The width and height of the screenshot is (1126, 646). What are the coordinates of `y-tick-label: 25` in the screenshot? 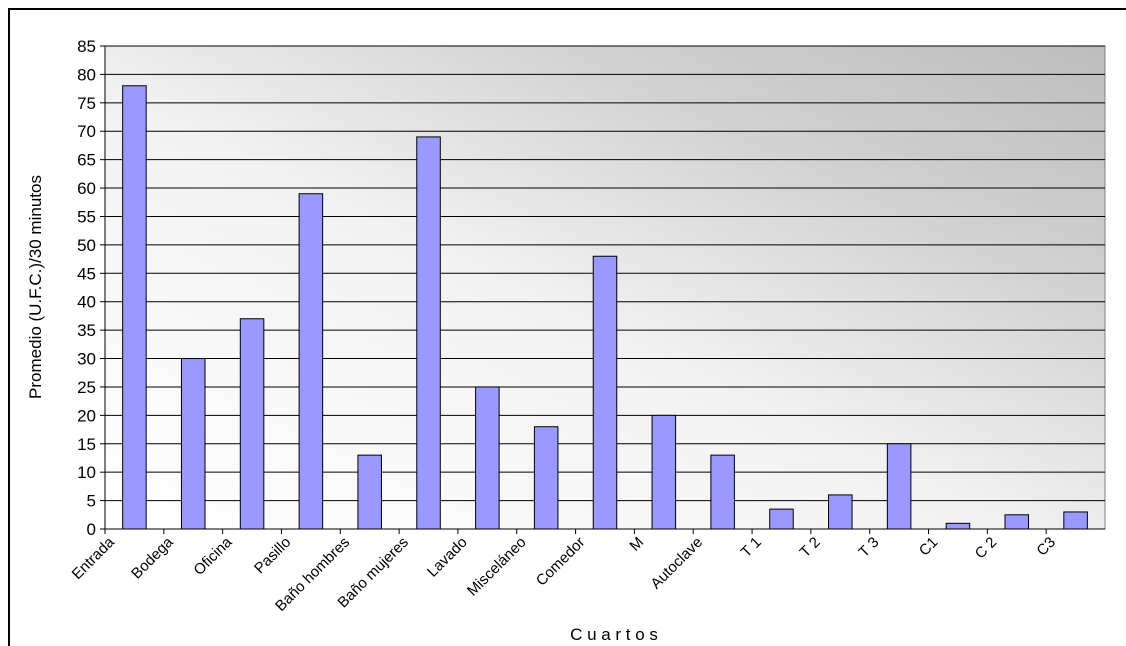 It's located at (86, 387).